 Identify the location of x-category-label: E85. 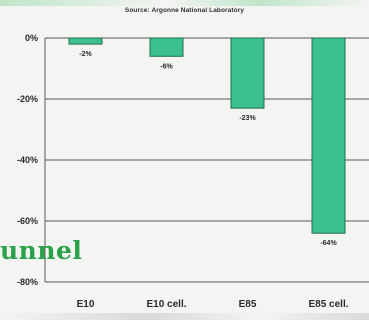
(248, 304).